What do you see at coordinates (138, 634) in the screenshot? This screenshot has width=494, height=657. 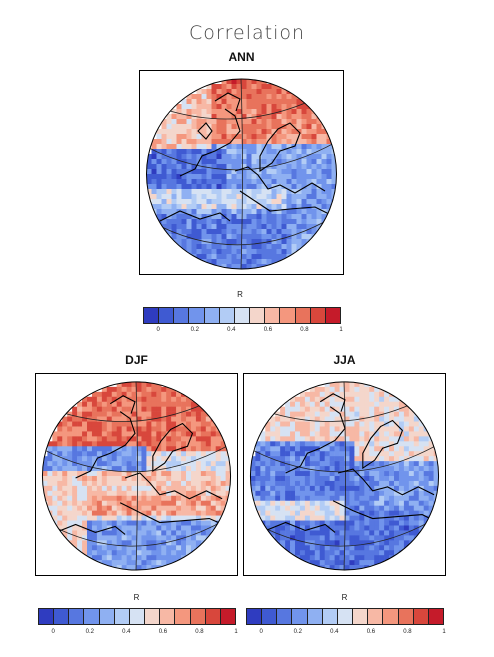 I see `colorbar-ticks-djf: 0 0.2 0.4 0.6 0.8 1` at bounding box center [138, 634].